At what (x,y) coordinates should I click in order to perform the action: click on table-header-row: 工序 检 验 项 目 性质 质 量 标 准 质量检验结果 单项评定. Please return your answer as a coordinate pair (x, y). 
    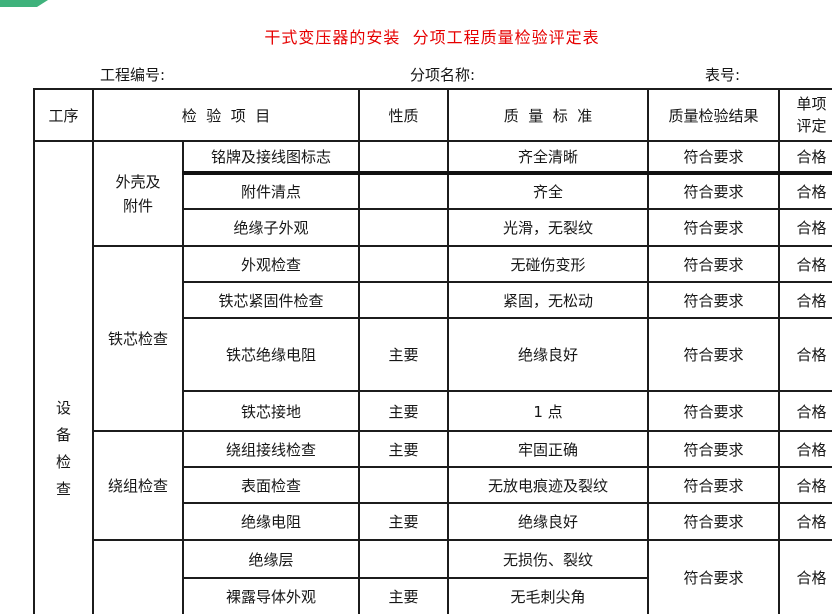
    Looking at the image, I should click on (432, 115).